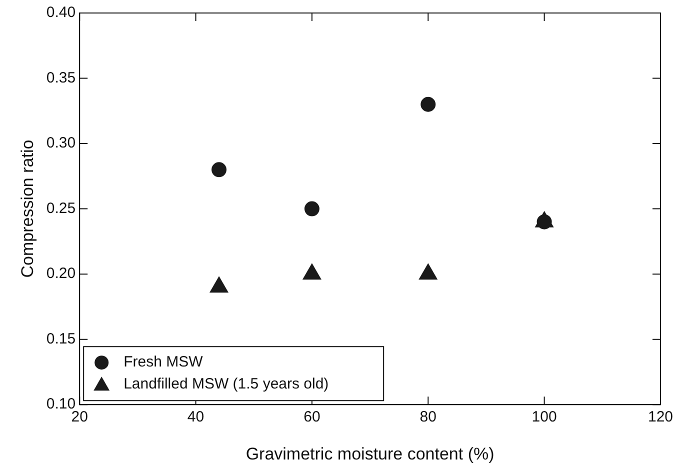 The width and height of the screenshot is (677, 471). Describe the element at coordinates (27, 209) in the screenshot. I see `y-axis-title: Compression ratio` at that location.